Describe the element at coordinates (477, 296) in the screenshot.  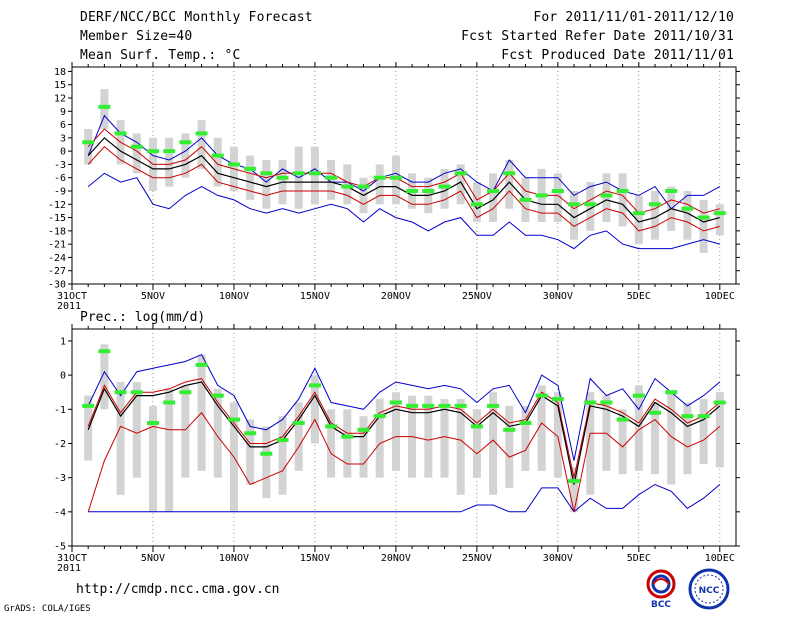
I see `temp-x-tick-label: 25NOV` at that location.